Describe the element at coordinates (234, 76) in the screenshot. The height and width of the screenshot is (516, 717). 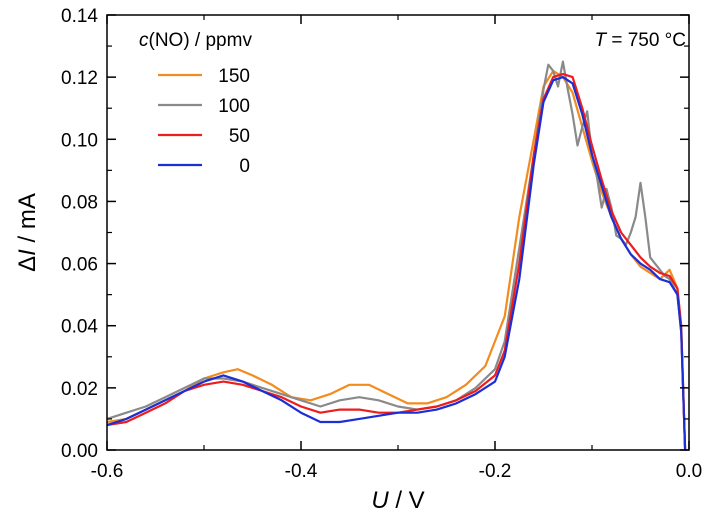
I see `legend-label-150: 150` at that location.